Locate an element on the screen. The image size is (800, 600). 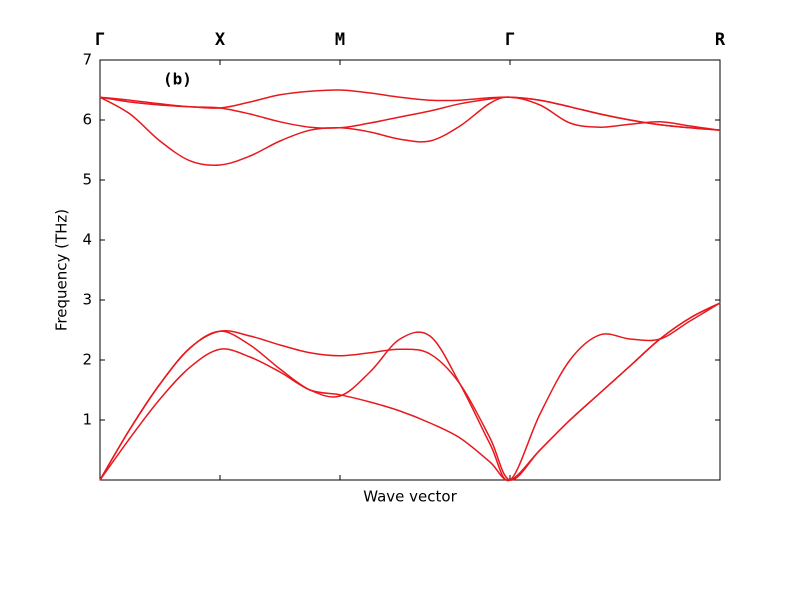
annotation: (b) is located at coordinates (177, 79).